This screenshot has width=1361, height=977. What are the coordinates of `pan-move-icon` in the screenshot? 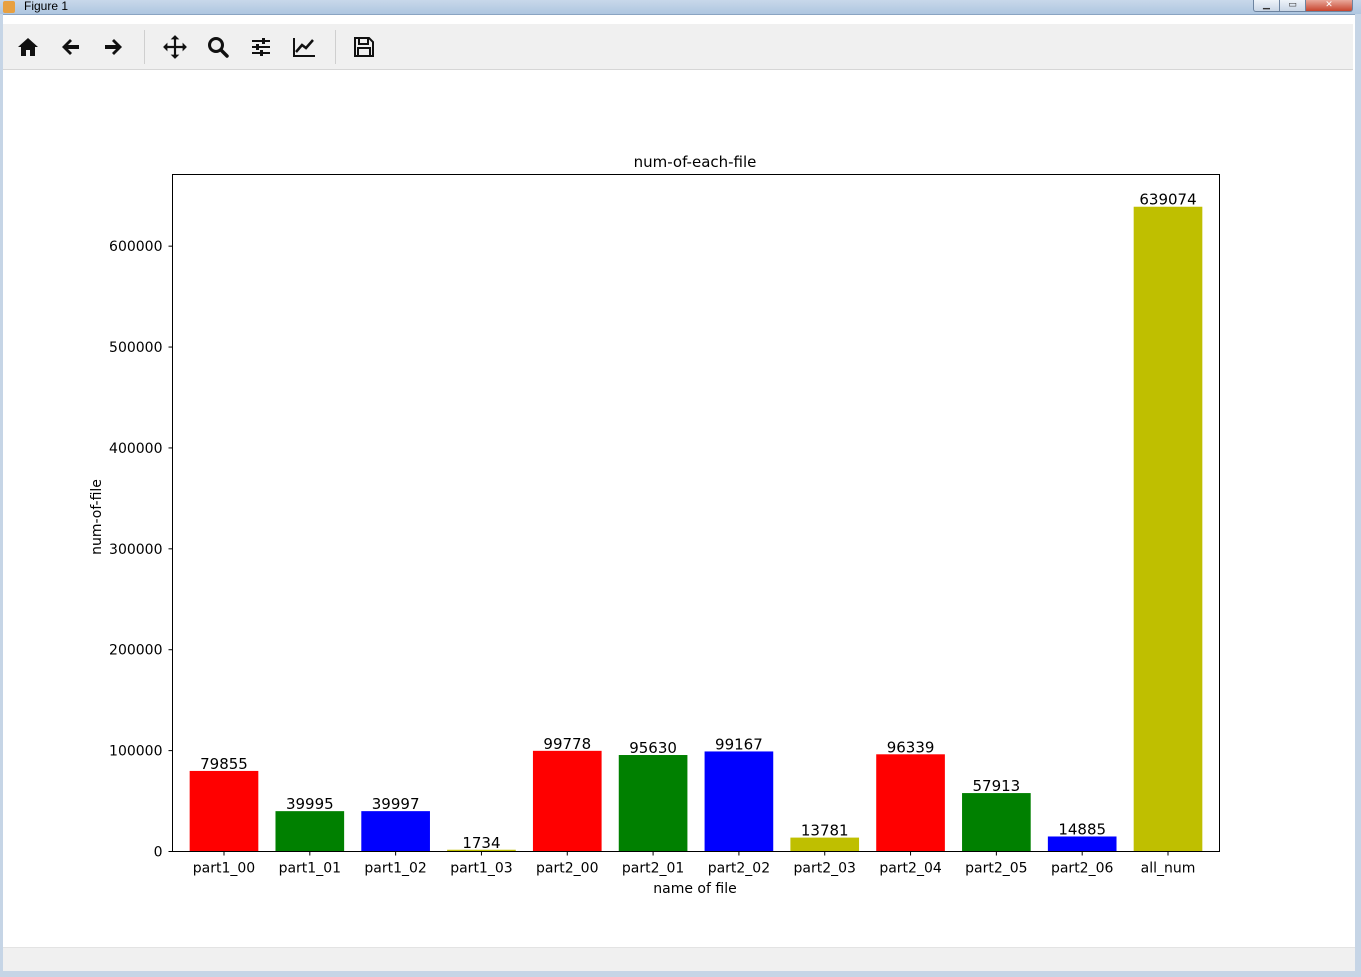 It's located at (175, 47).